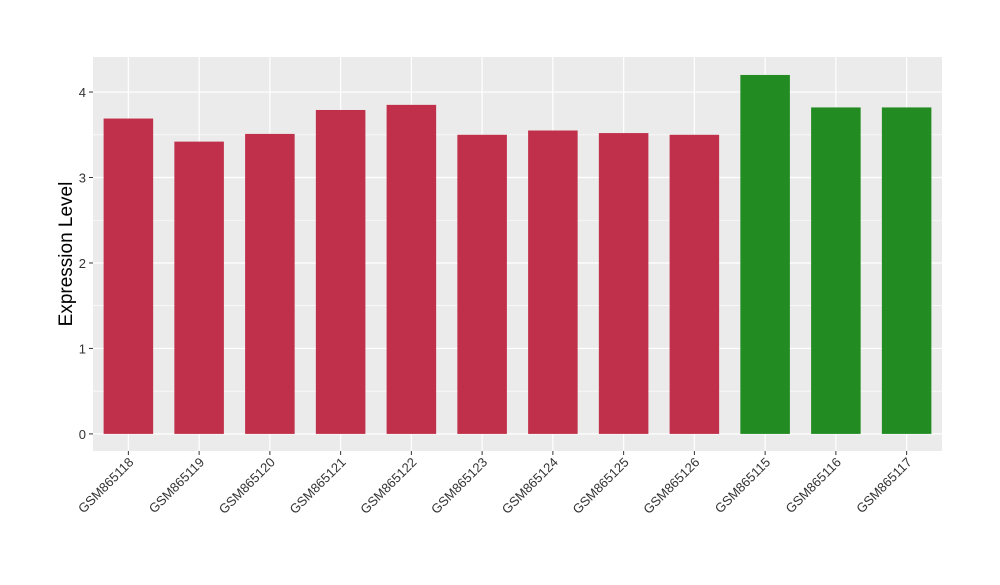 This screenshot has height=585, width=1000. Describe the element at coordinates (270, 283) in the screenshot. I see `bar-GSM865120` at that location.